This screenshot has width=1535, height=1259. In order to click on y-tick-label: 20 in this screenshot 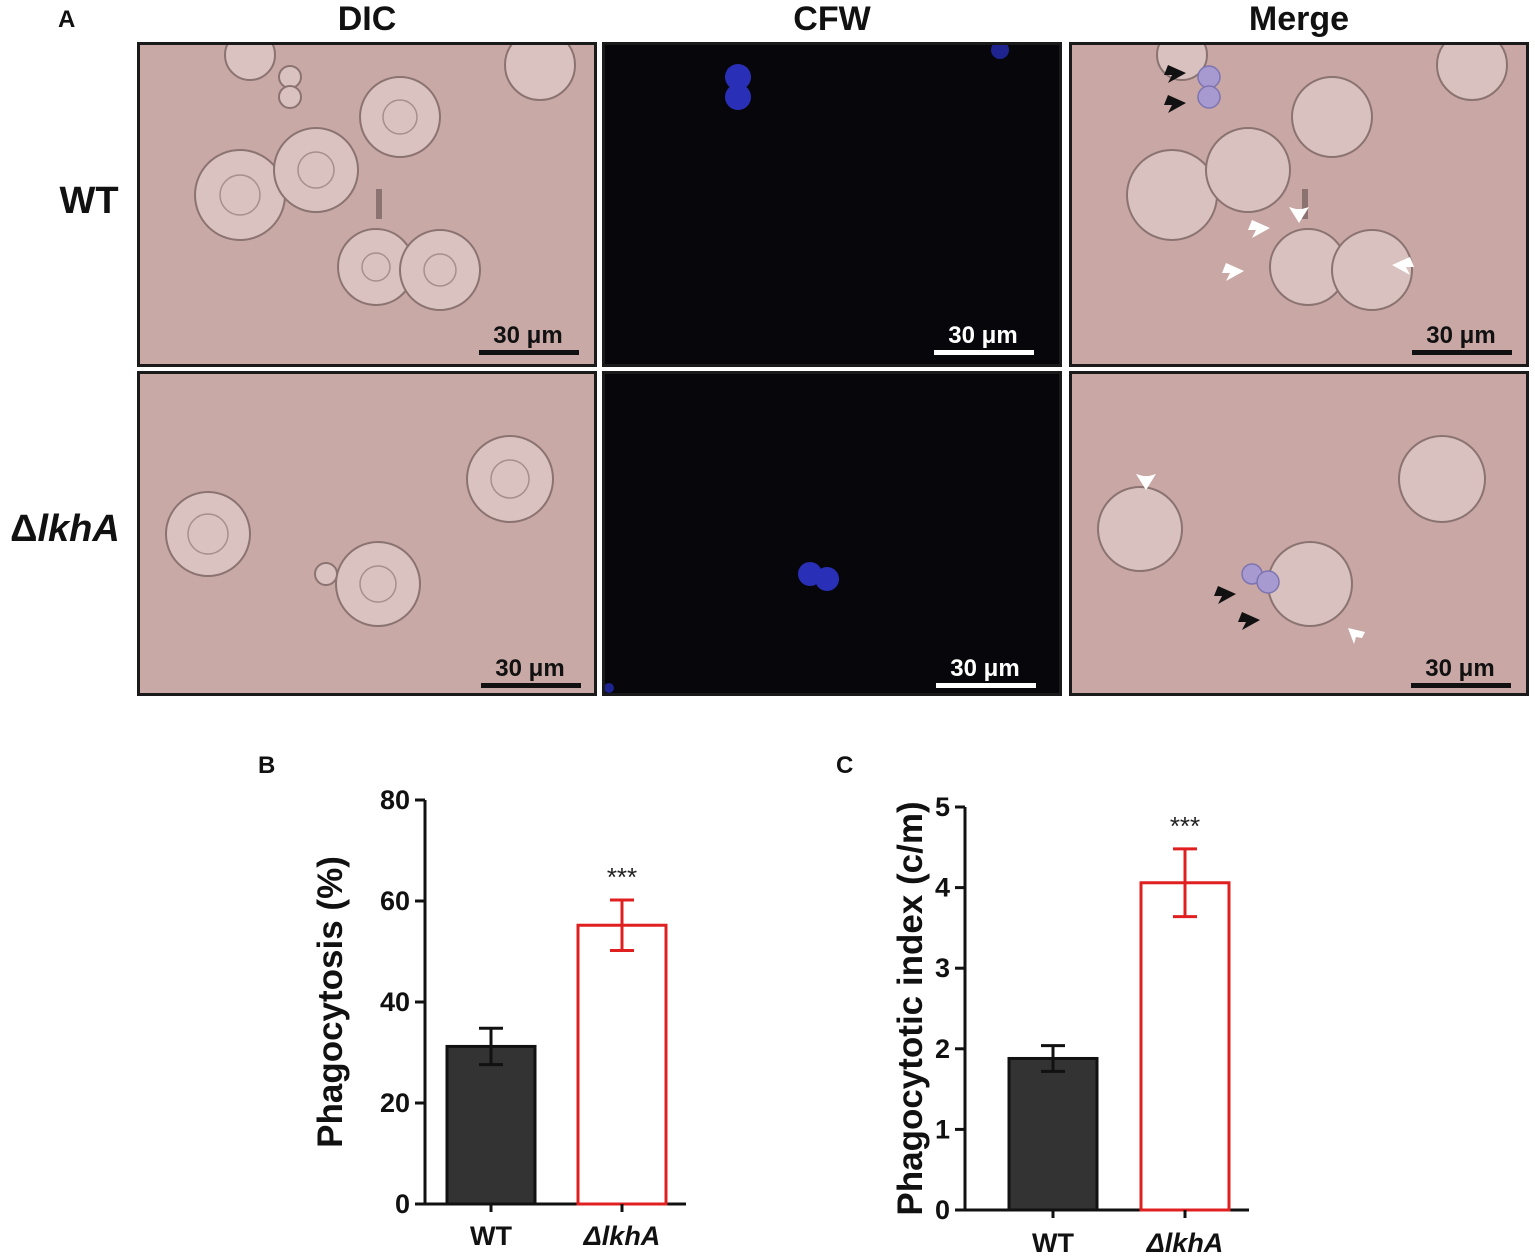, I will do `click(395, 1103)`.